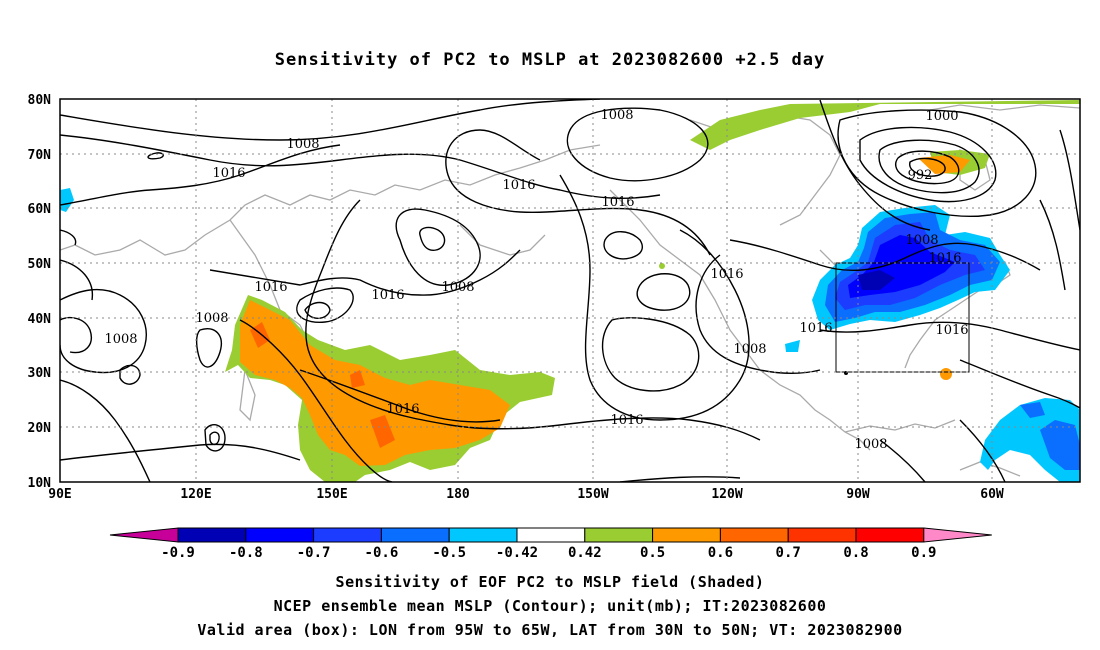 The height and width of the screenshot is (650, 1100). Describe the element at coordinates (449, 553) in the screenshot. I see `colorbar-tick-label: -0.5` at that location.